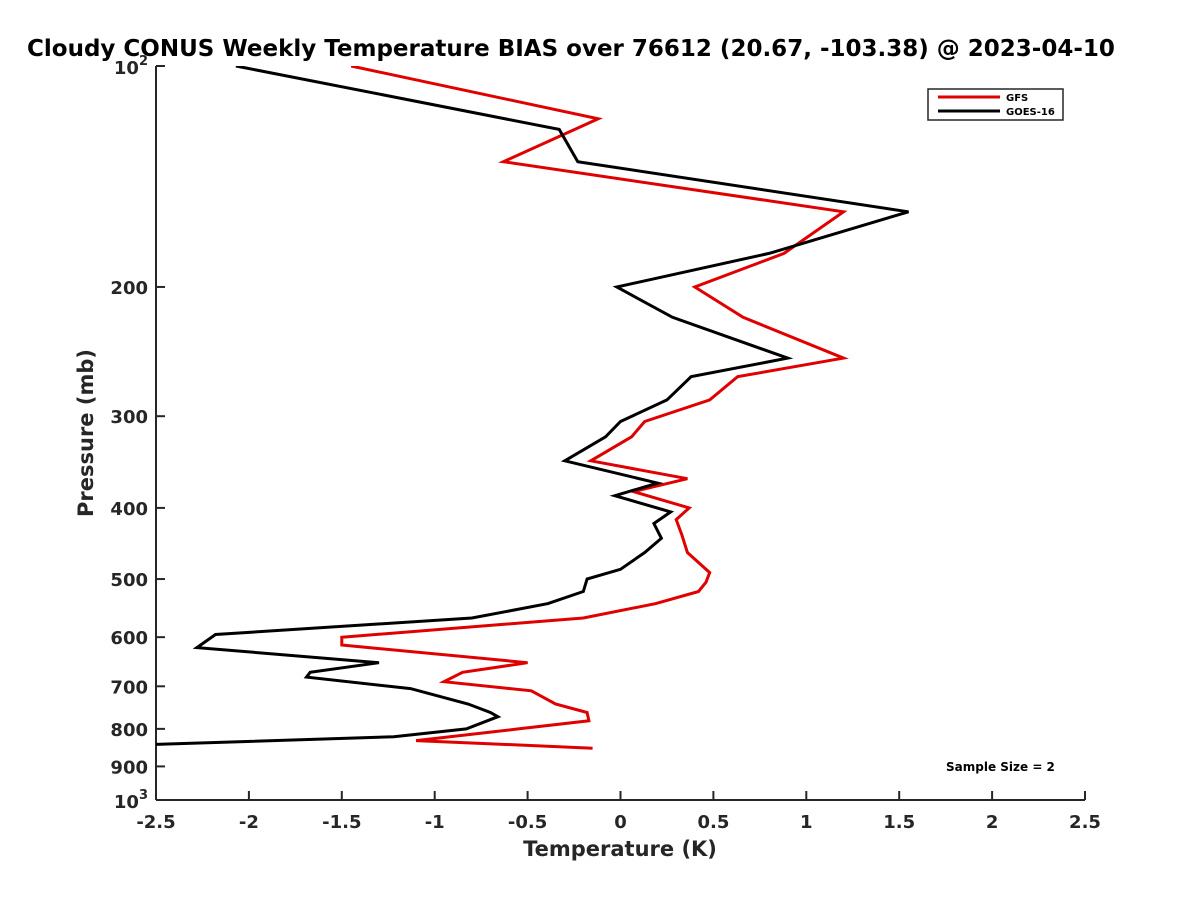 The height and width of the screenshot is (900, 1200). I want to click on y-tick-label: 700, so click(129, 687).